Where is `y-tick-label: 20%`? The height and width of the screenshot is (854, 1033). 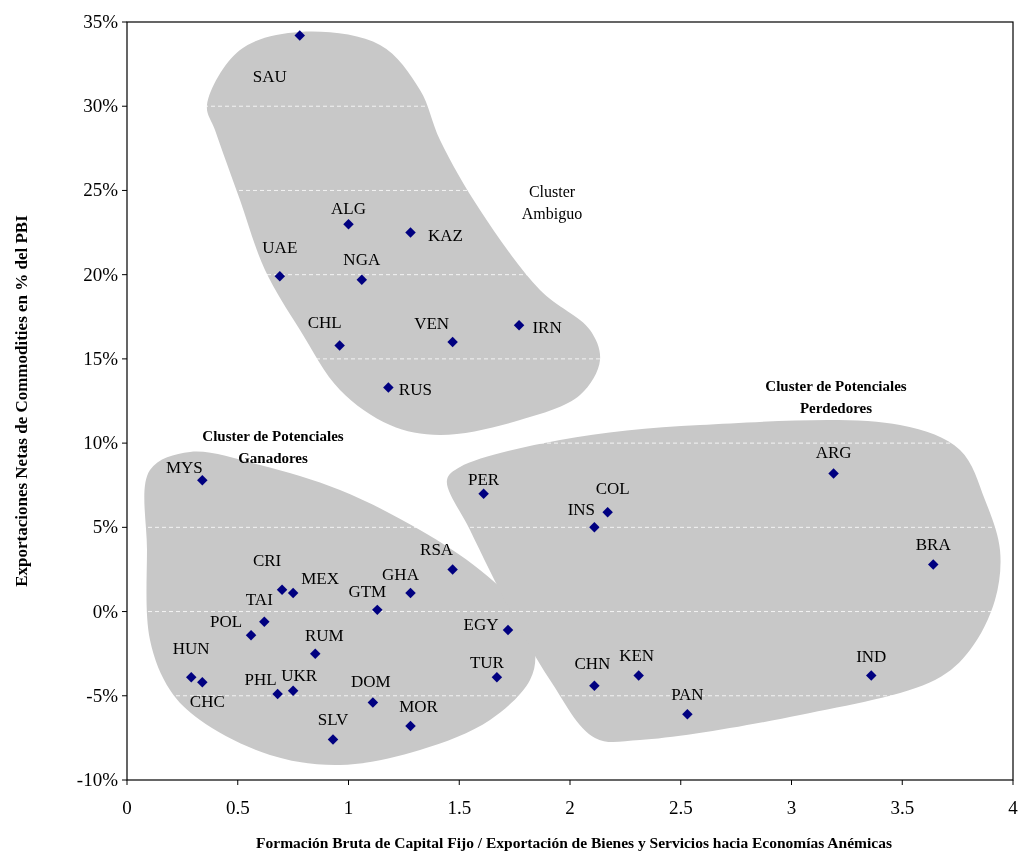 y-tick-label: 20% is located at coordinates (101, 274).